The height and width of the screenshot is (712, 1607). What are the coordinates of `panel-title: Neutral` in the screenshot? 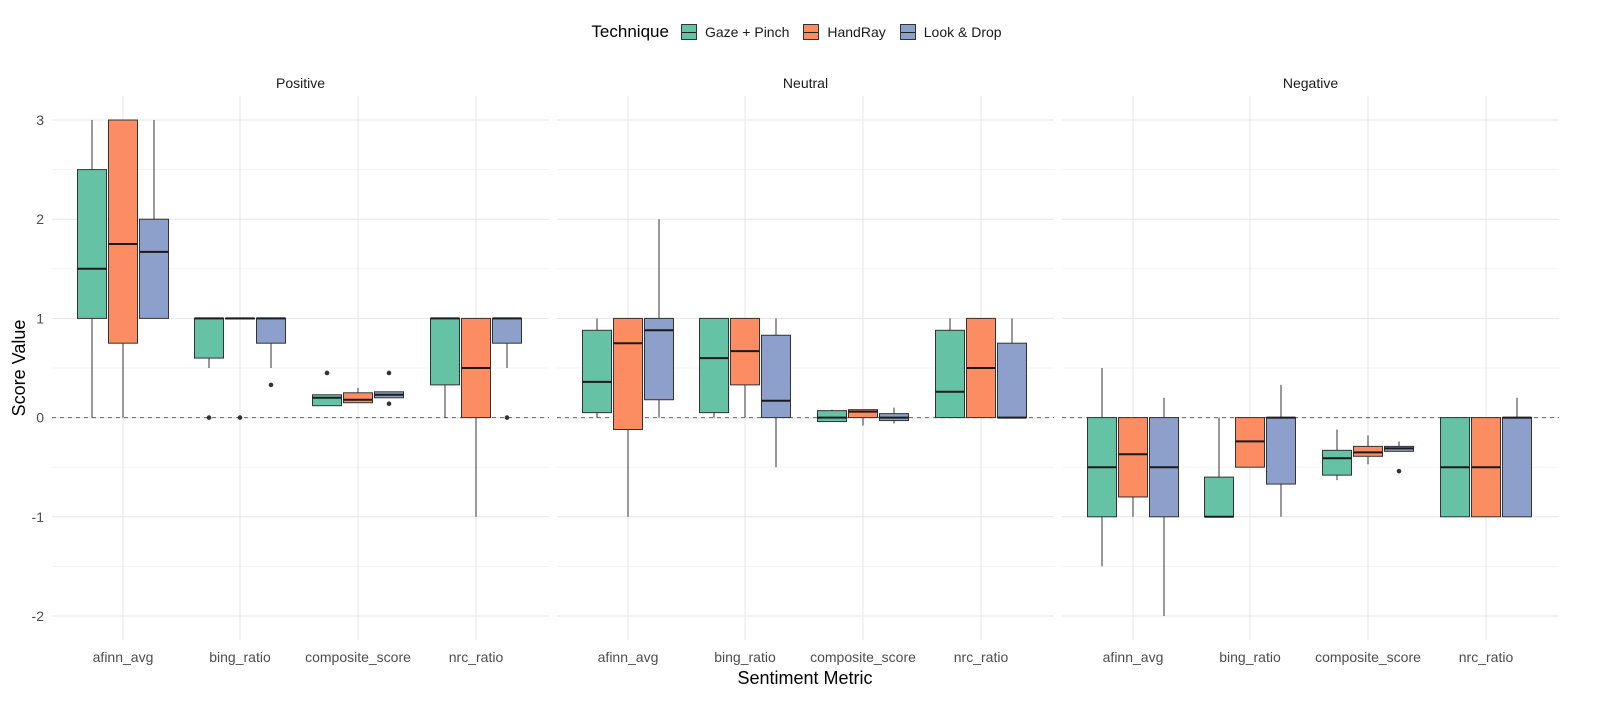 It's located at (805, 83).